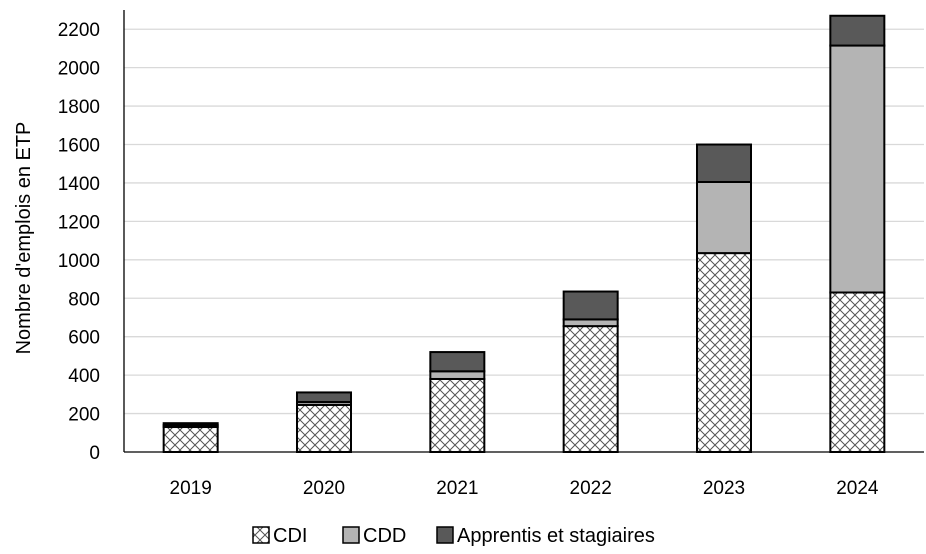 This screenshot has height=554, width=926. What do you see at coordinates (591, 488) in the screenshot?
I see `x-tick-label: 2022` at bounding box center [591, 488].